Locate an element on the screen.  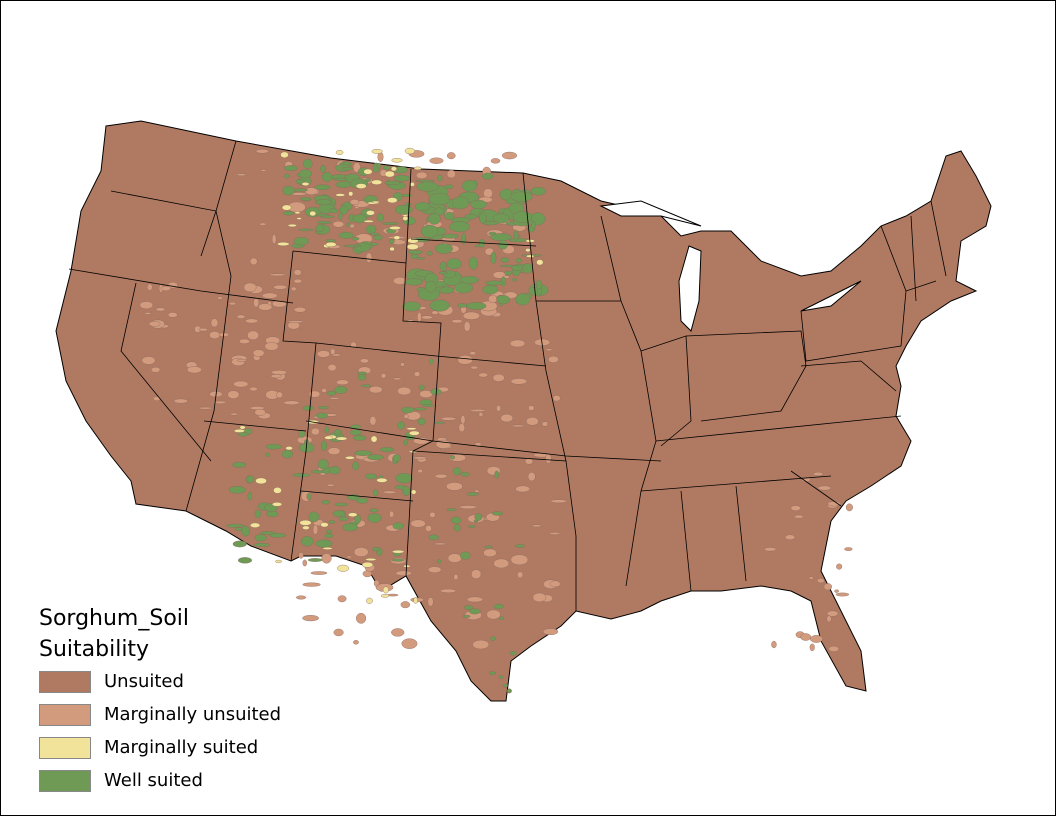
legend-item-marginally-suited: Marginally suited is located at coordinates (160, 747).